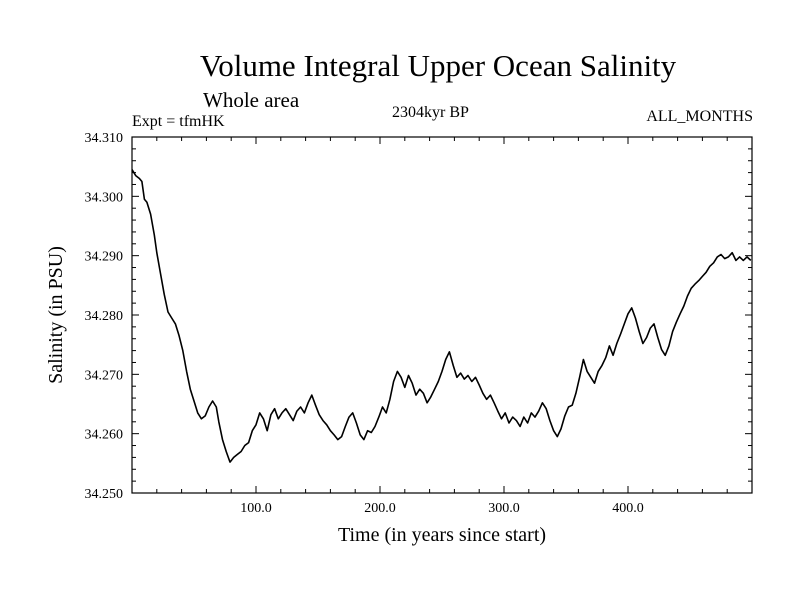 This screenshot has width=800, height=600. I want to click on y-axis-label: Salinity (in PSU), so click(56, 315).